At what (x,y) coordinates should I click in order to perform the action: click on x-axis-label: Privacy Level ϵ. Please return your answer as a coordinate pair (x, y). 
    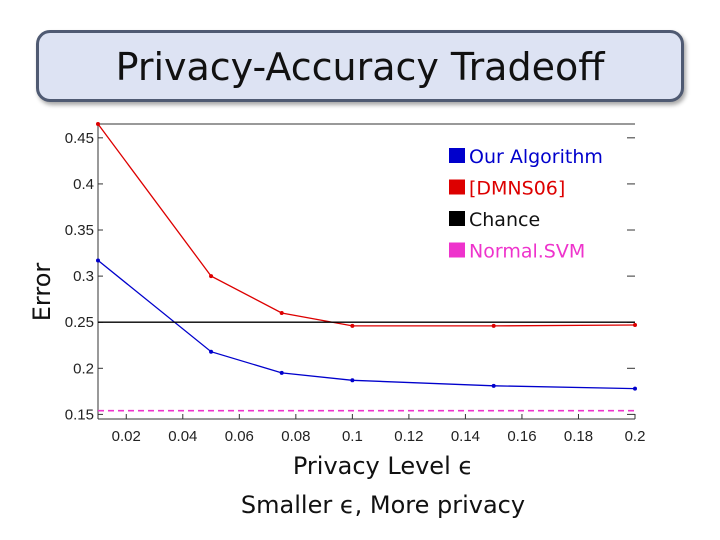
    Looking at the image, I should click on (383, 466).